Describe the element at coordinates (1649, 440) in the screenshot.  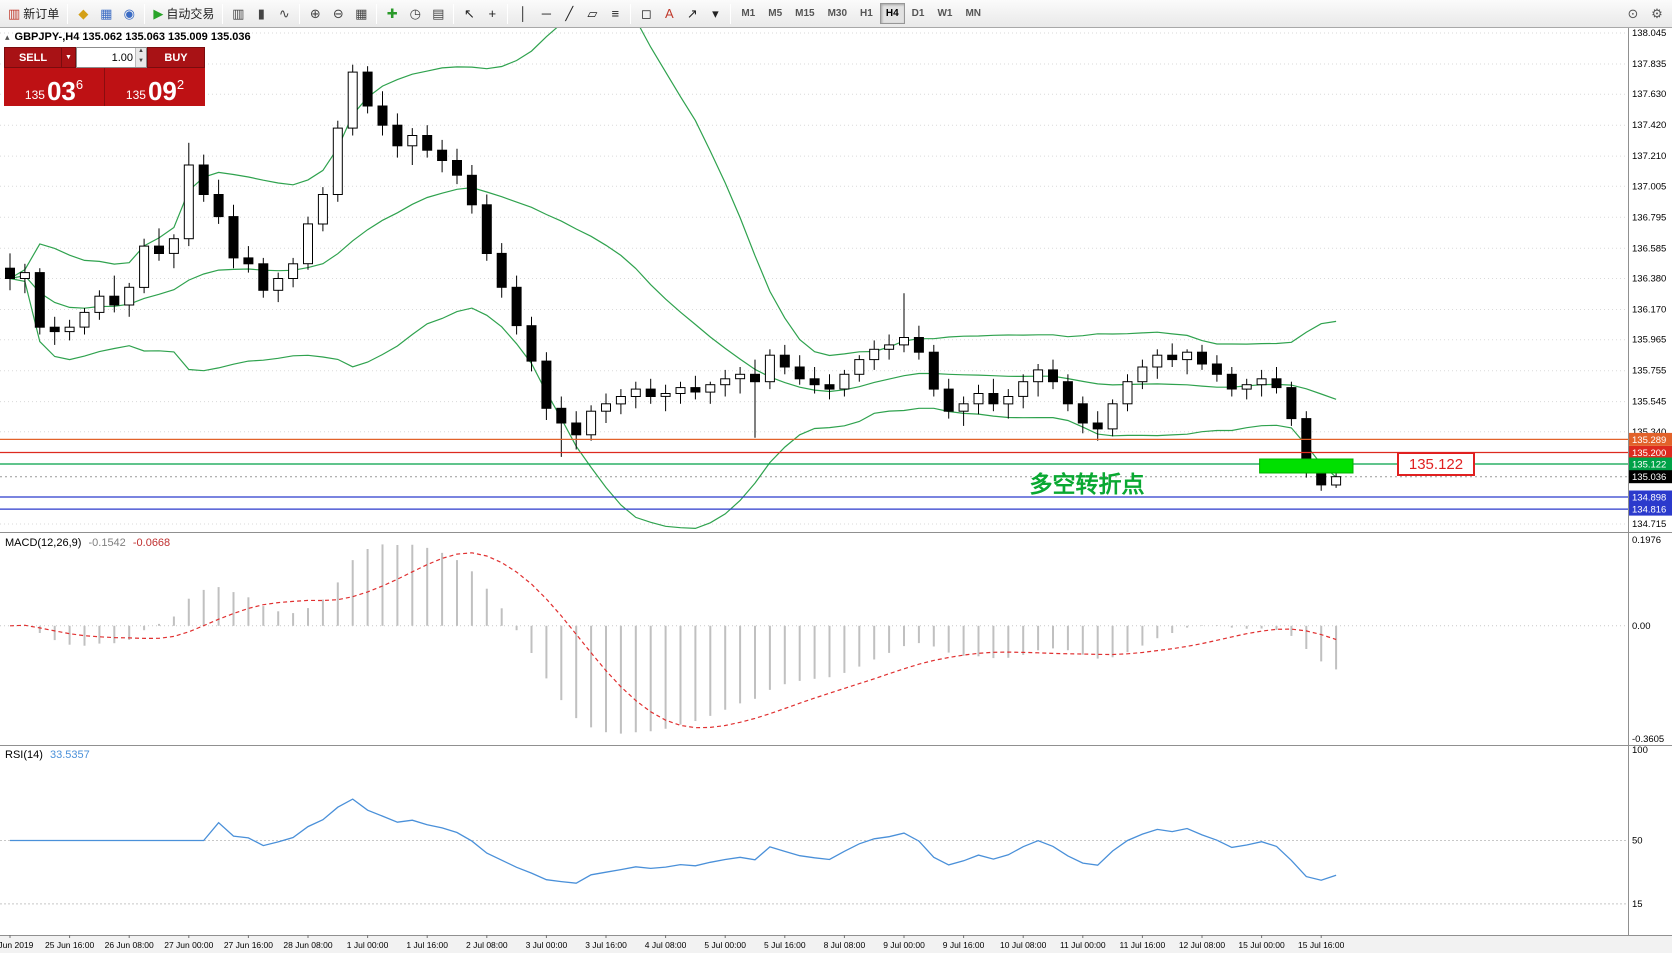
I see `svg-text: 135.289` at that location.